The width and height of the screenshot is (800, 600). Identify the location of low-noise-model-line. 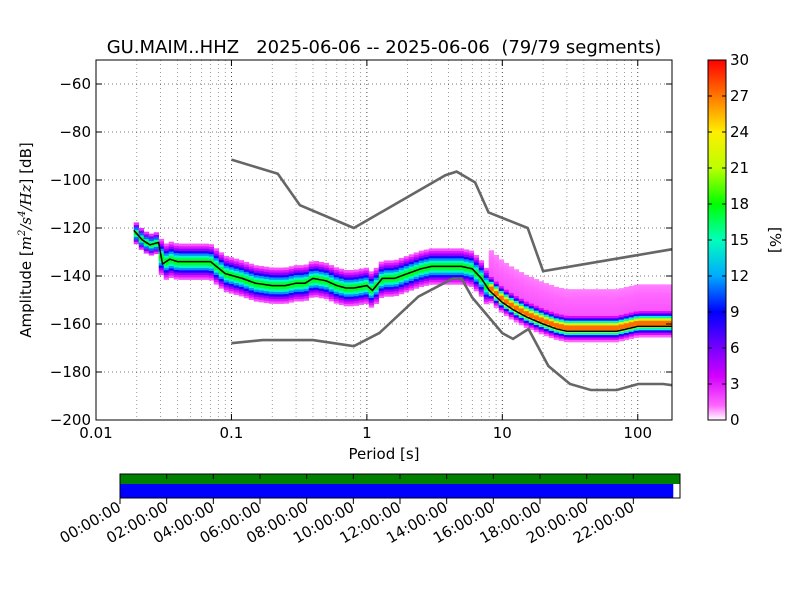
(451, 334).